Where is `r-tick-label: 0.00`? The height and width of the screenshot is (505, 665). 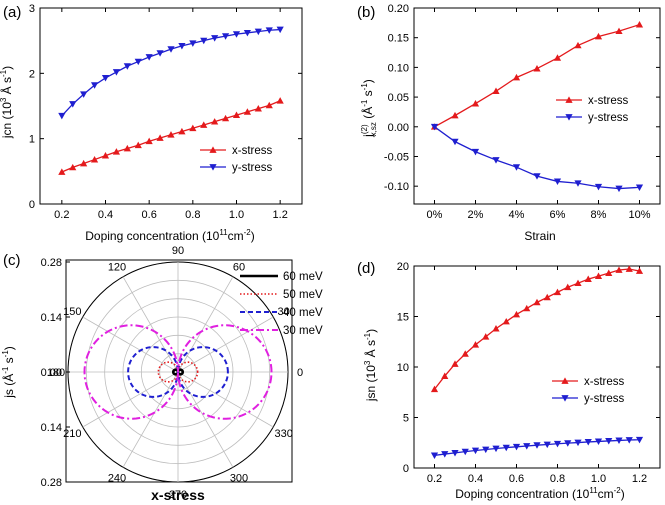
r-tick-label: 0.00 is located at coordinates (51, 373).